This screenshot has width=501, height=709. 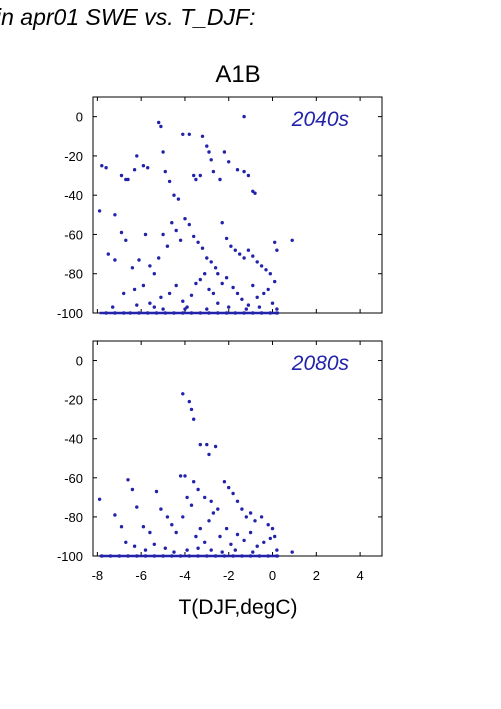 What do you see at coordinates (316, 575) in the screenshot?
I see `x-tick-label: 2` at bounding box center [316, 575].